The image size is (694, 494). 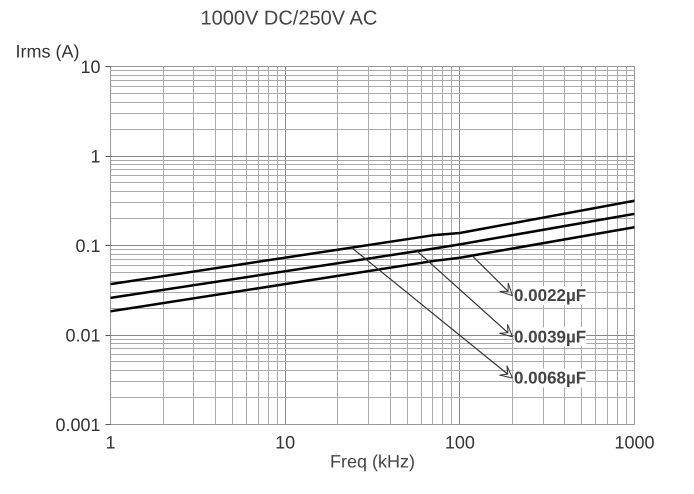 I want to click on y-tick-label: 10, so click(x=90, y=67).